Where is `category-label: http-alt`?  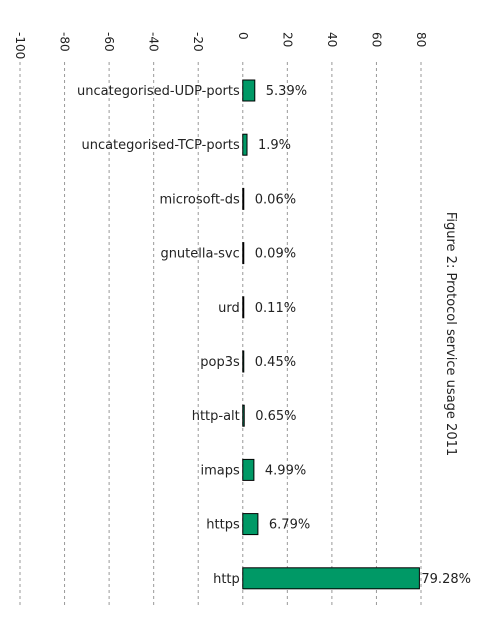
category-label: http-alt is located at coordinates (216, 416).